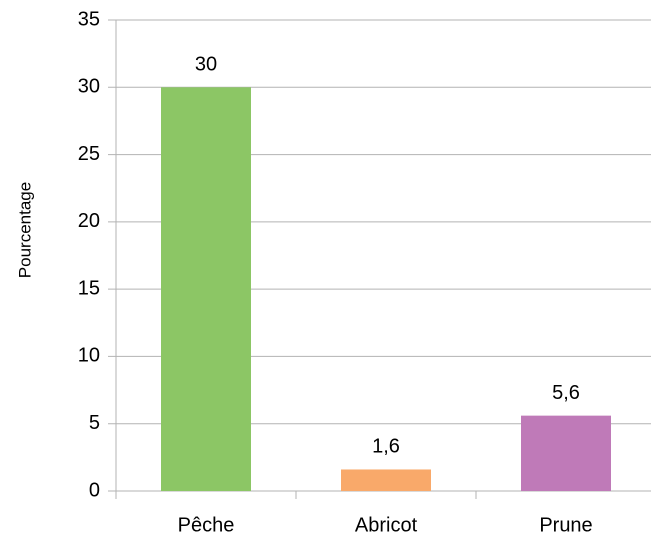 The image size is (652, 543). Describe the element at coordinates (206, 525) in the screenshot. I see `x-tick-label: Pêche` at that location.